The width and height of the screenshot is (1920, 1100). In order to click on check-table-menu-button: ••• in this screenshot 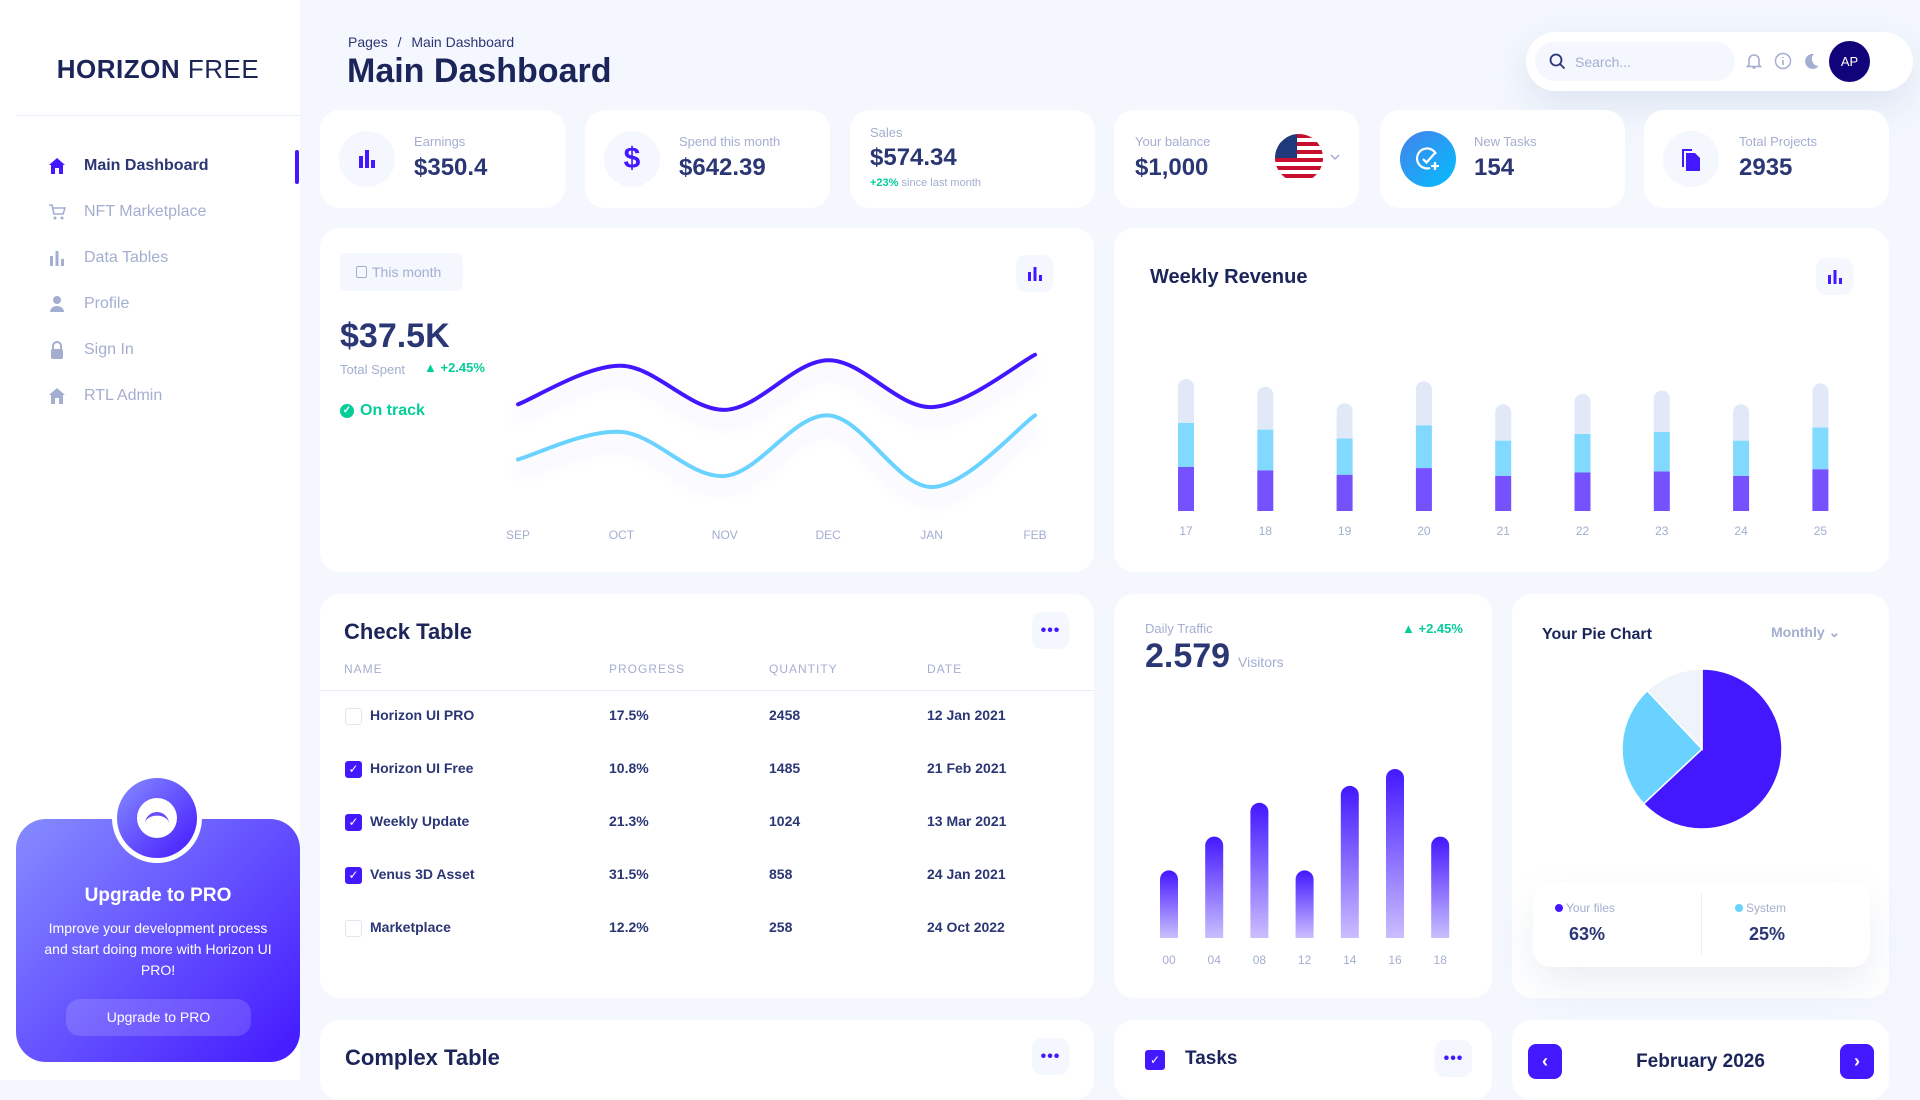, I will do `click(1050, 630)`.